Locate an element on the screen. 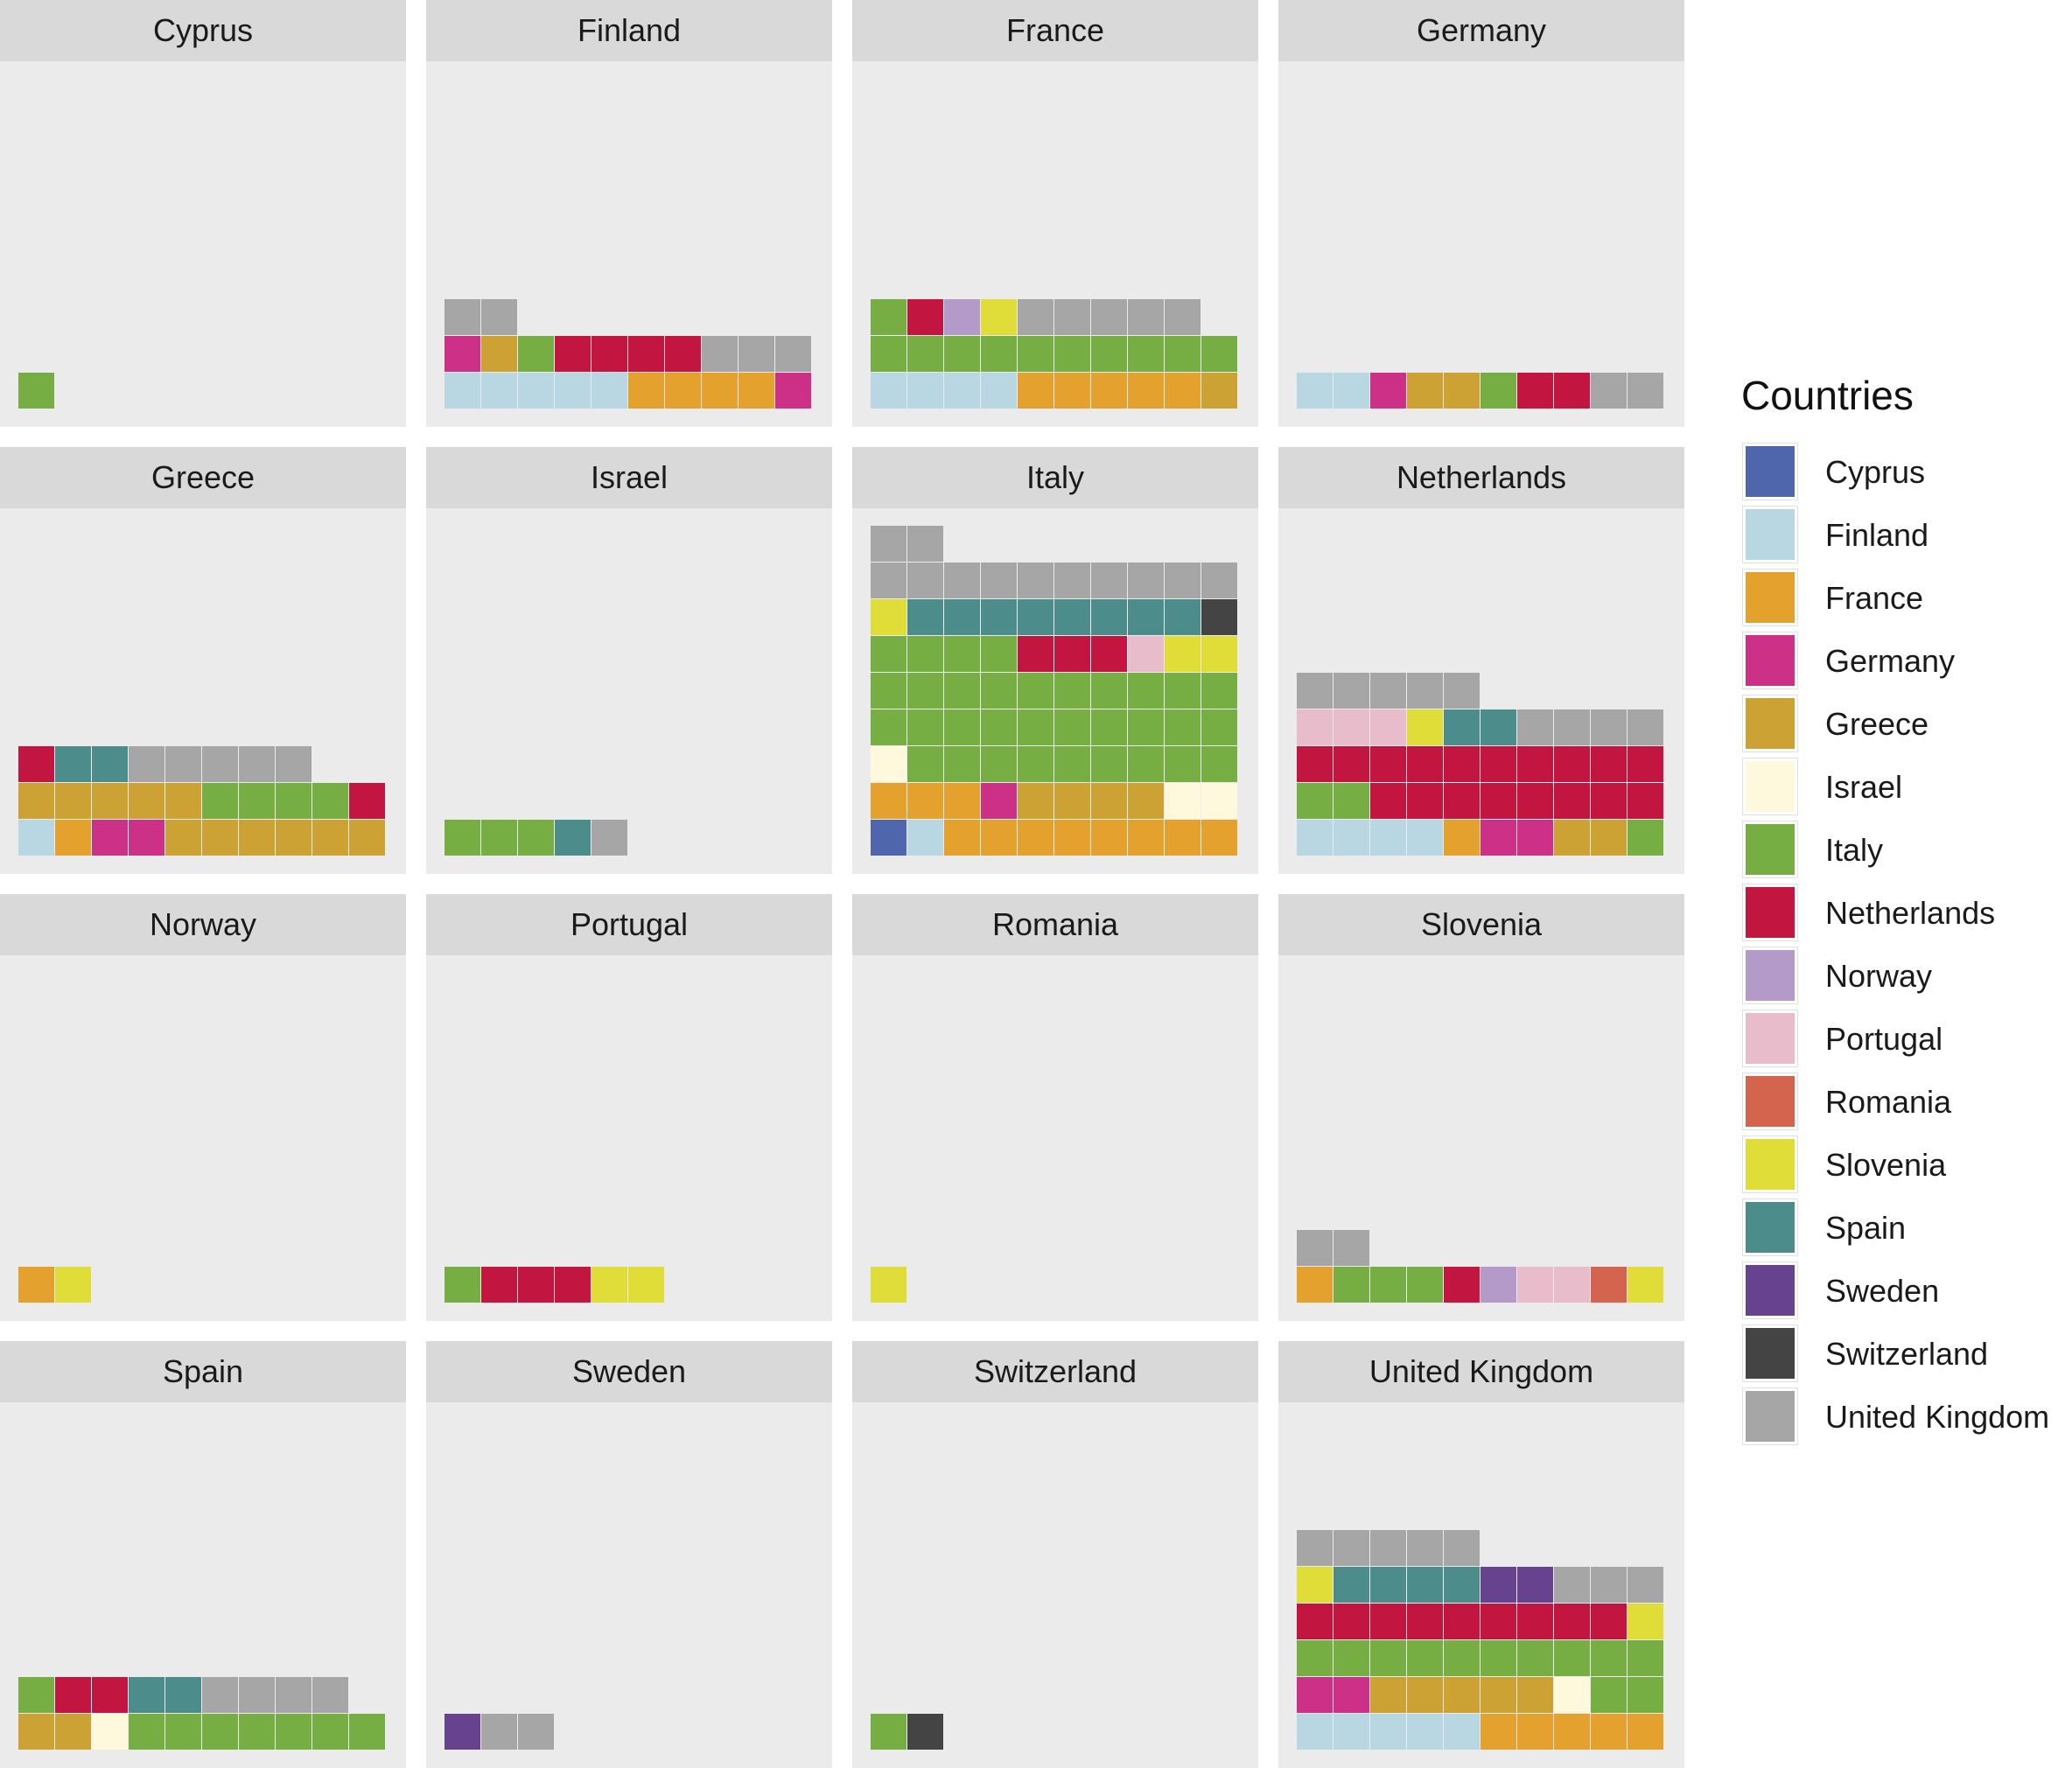 Image resolution: width=2072 pixels, height=1768 pixels. legend-item-cyprus: Cyprus is located at coordinates (1906, 473).